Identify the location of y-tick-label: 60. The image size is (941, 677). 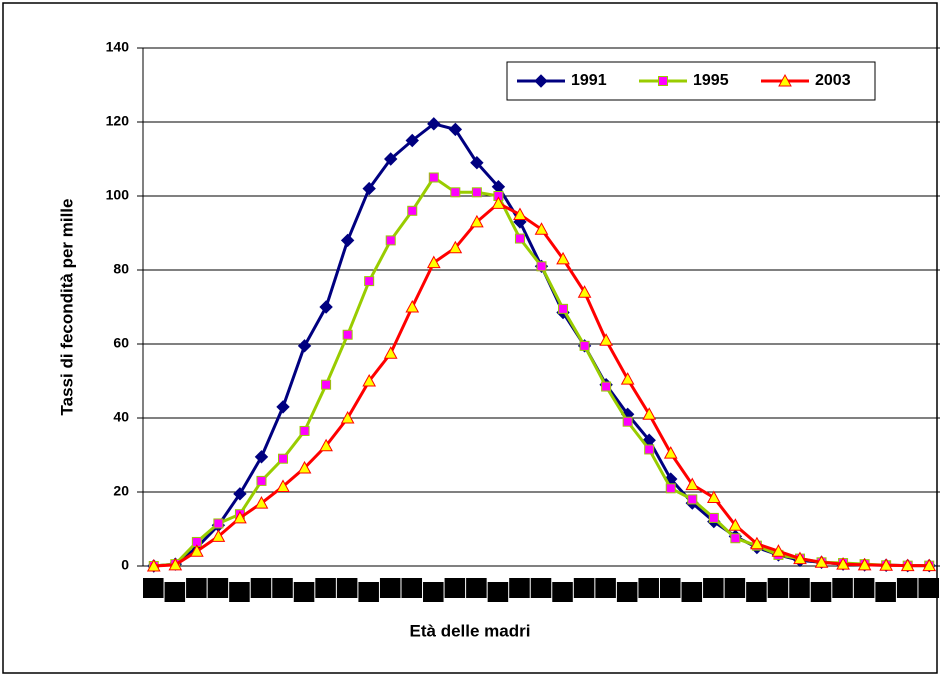
(121, 343).